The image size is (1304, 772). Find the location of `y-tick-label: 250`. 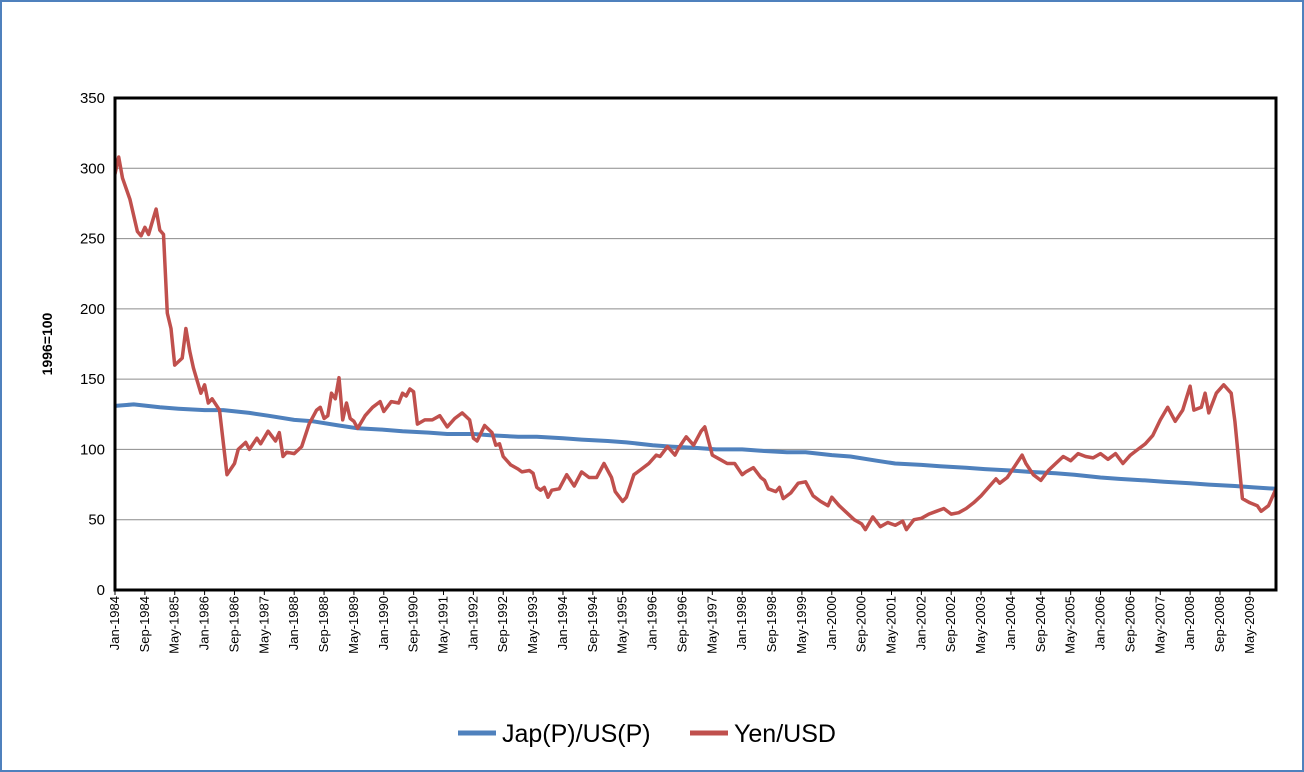

y-tick-label: 250 is located at coordinates (92, 239).